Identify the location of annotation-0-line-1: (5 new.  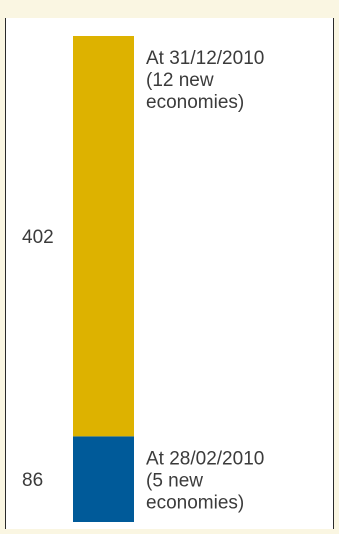
(174, 480).